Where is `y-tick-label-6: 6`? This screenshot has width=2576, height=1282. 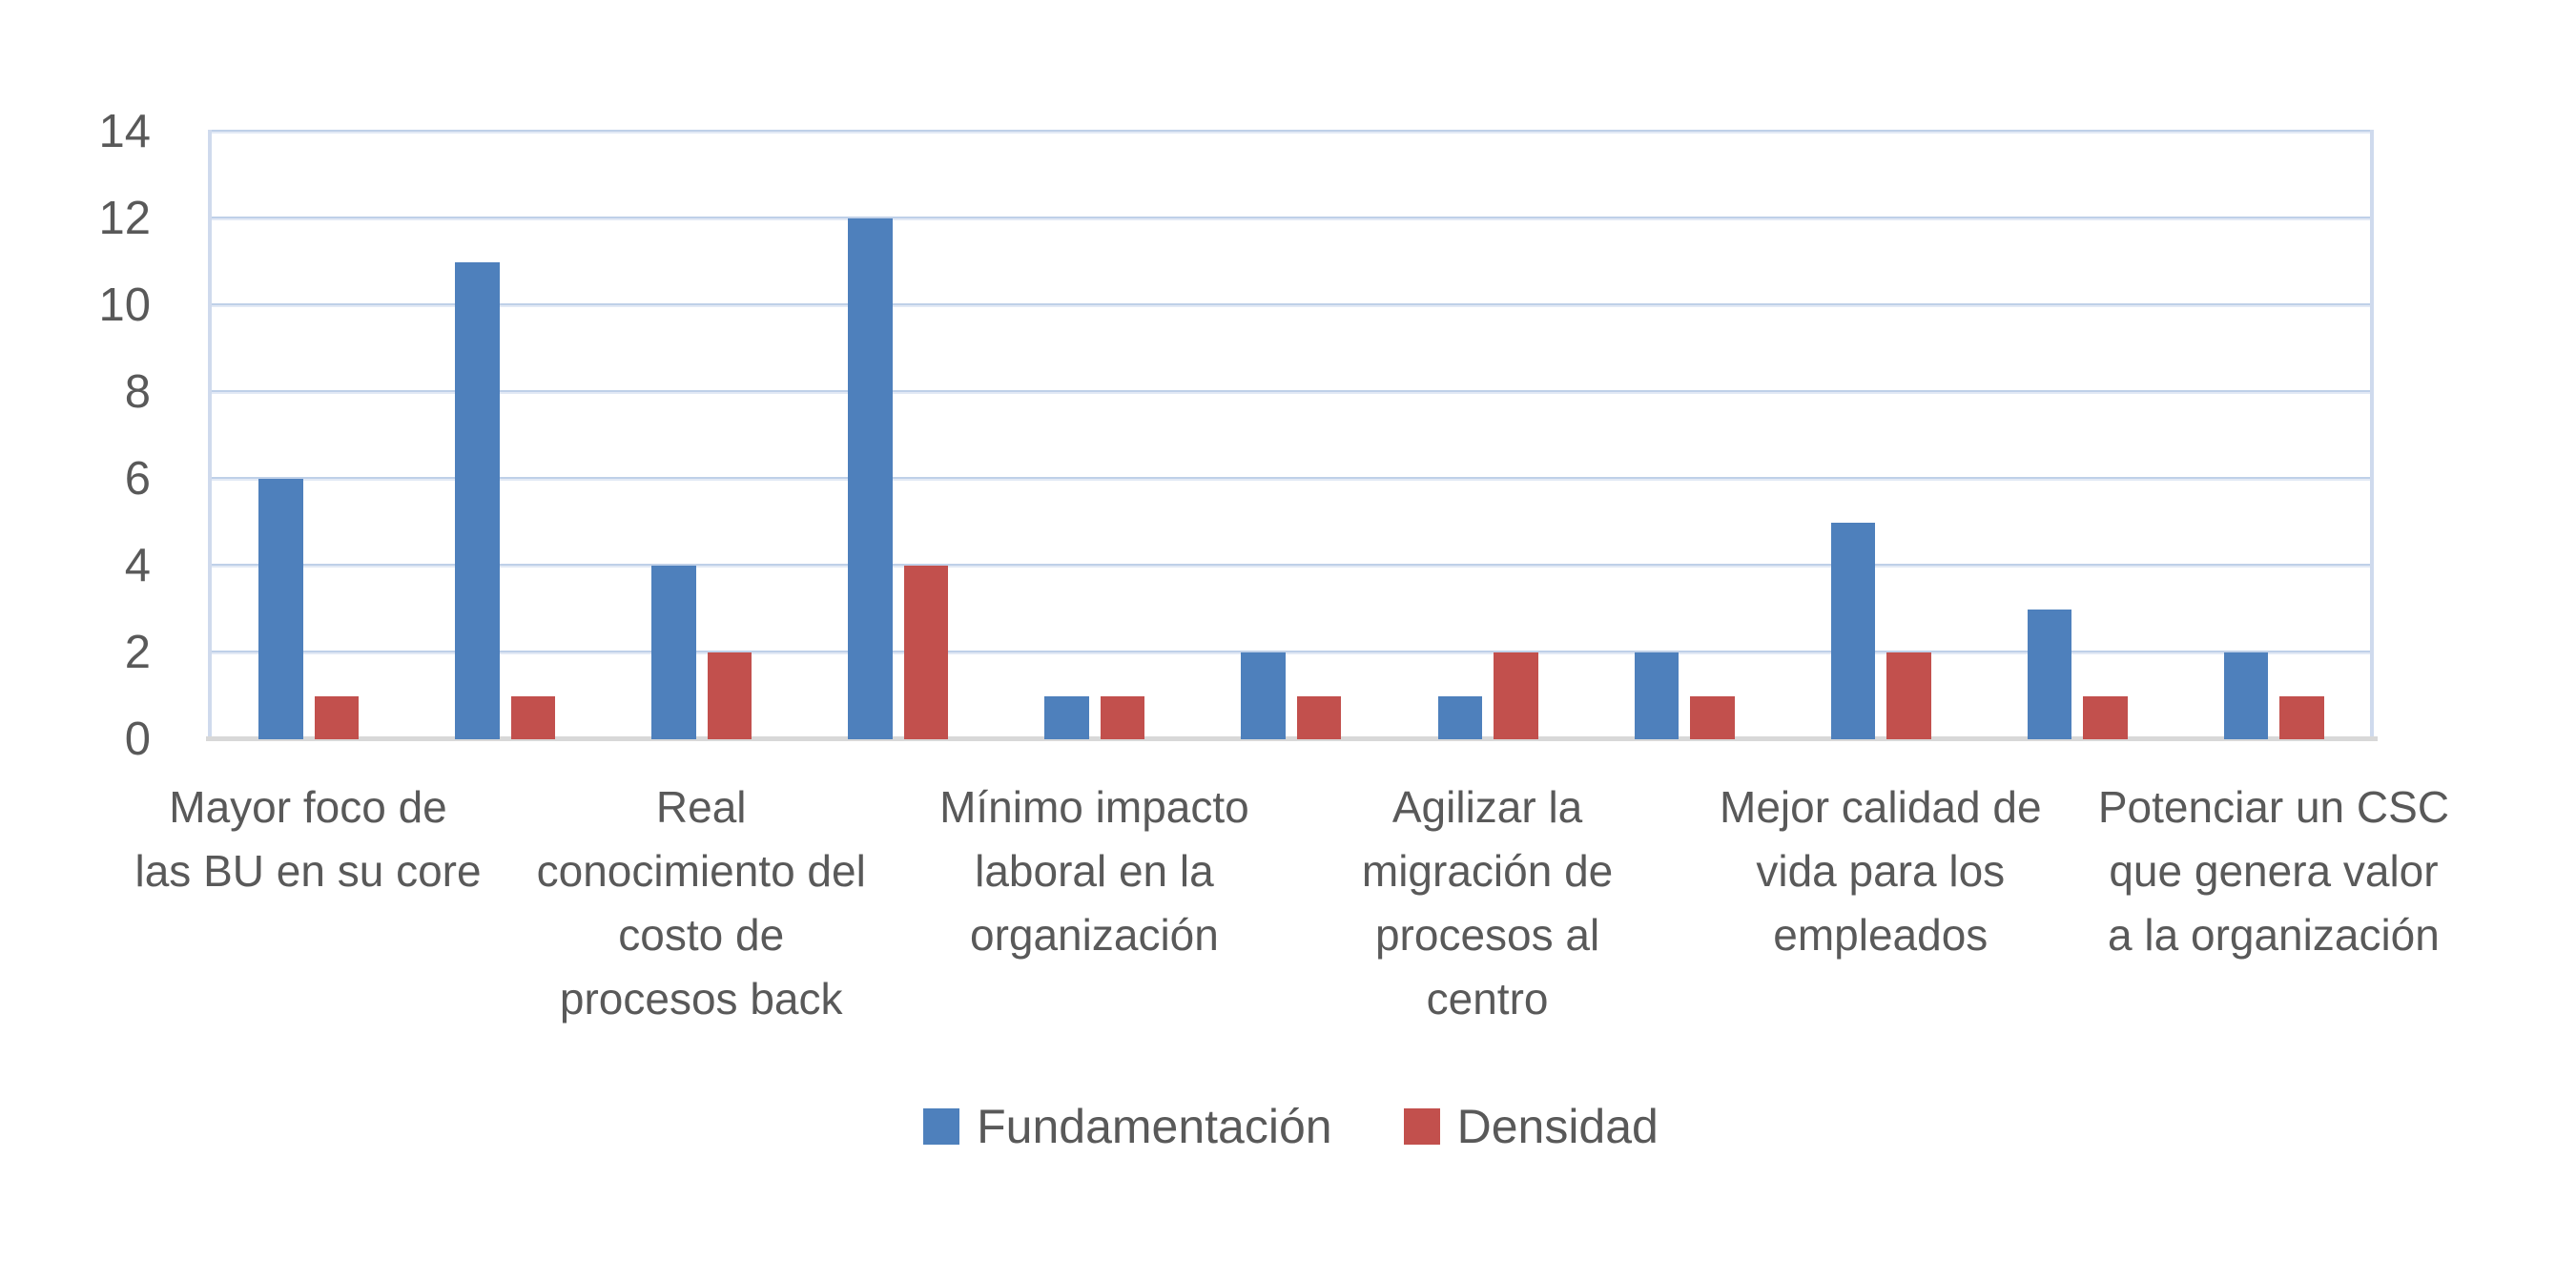 y-tick-label-6: 6 is located at coordinates (137, 479).